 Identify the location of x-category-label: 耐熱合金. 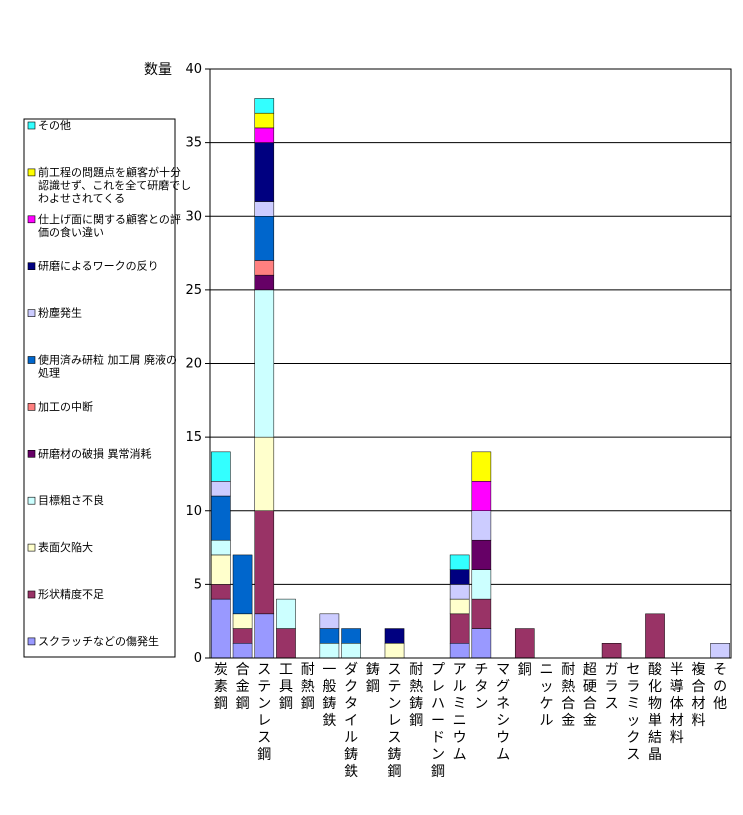
(568, 695).